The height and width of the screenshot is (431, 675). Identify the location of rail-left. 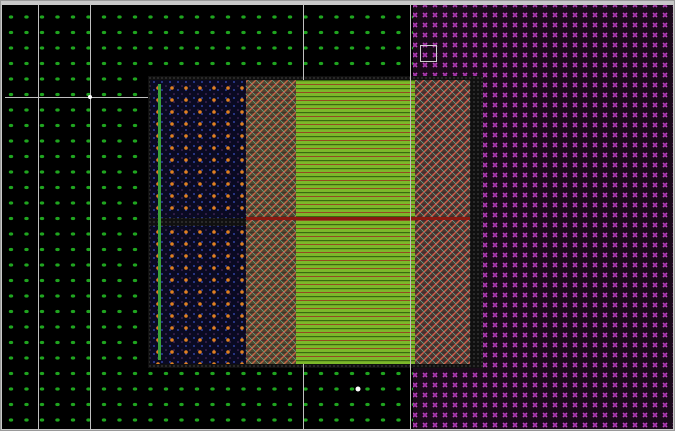
(159, 222).